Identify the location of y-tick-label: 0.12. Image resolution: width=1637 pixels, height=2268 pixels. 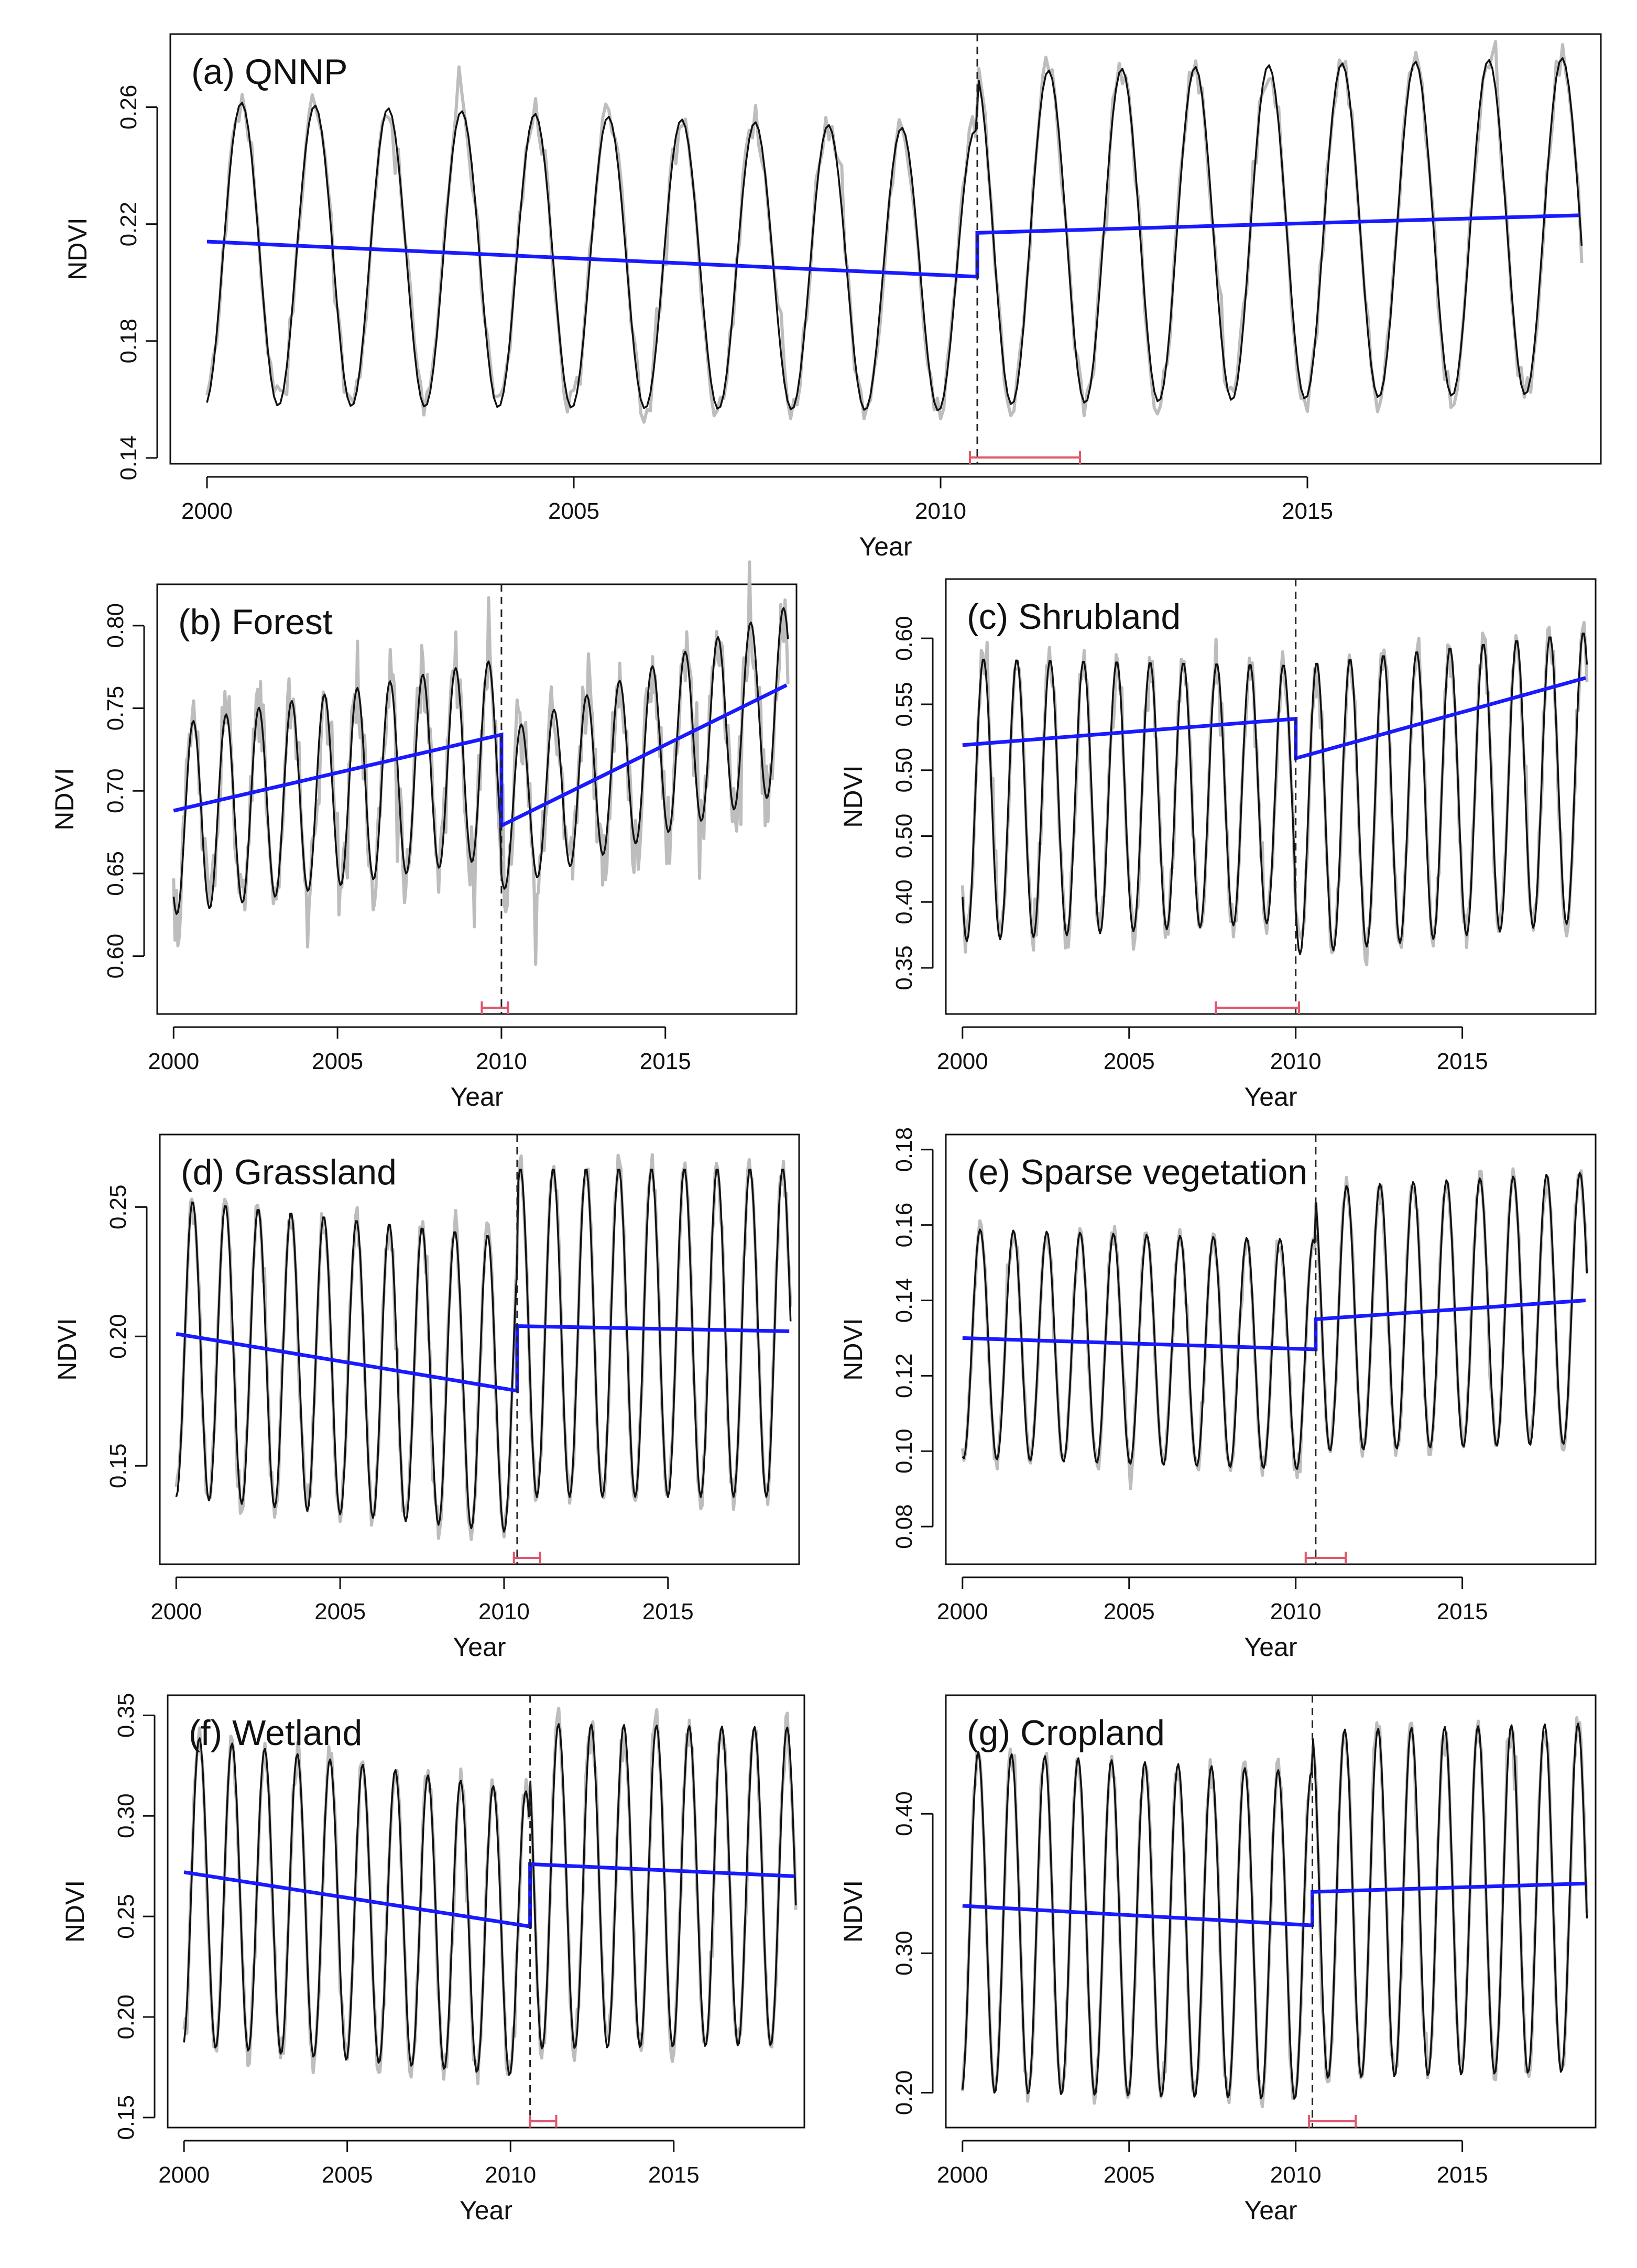
(904, 1376).